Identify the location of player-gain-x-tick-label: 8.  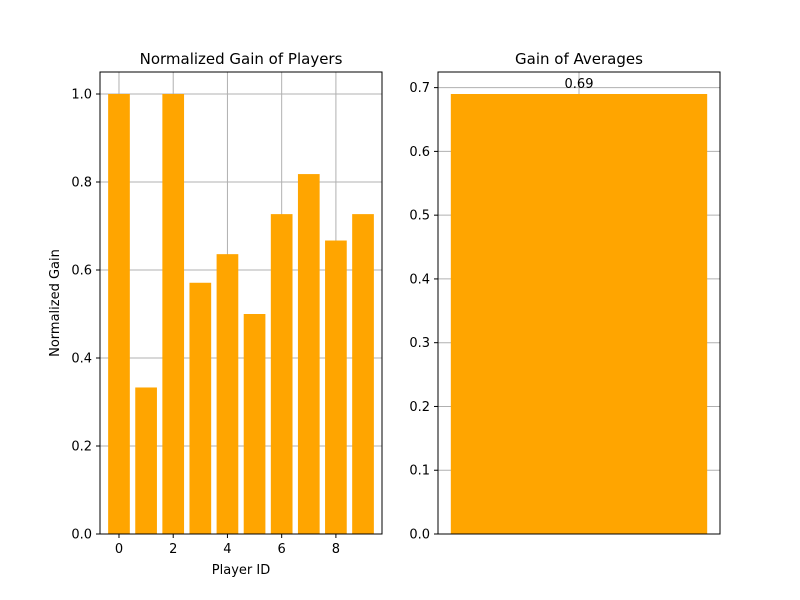
(336, 549).